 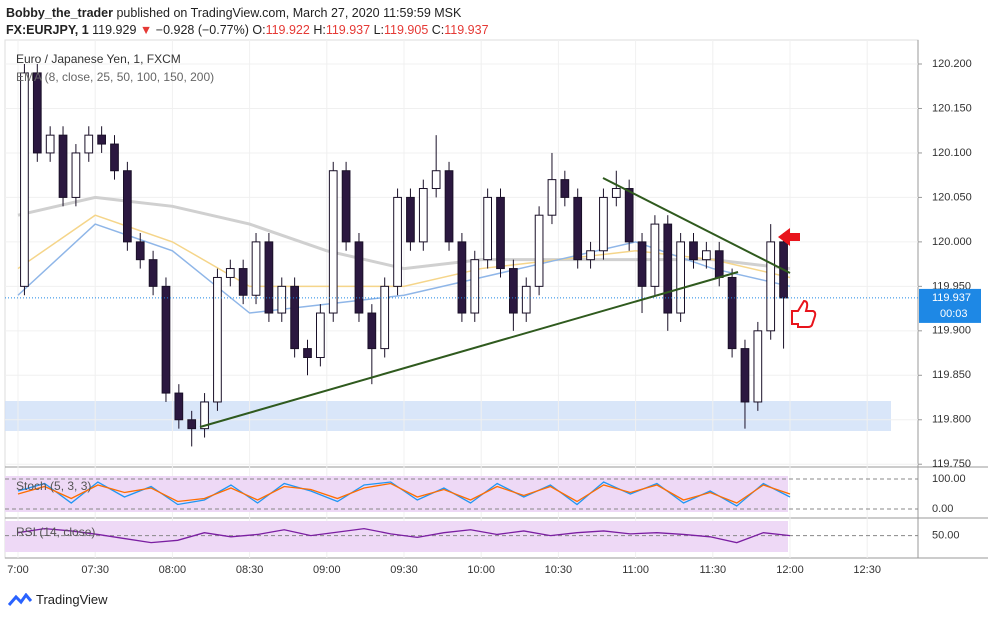 What do you see at coordinates (146, 30) in the screenshot?
I see `arrow: ▼` at bounding box center [146, 30].